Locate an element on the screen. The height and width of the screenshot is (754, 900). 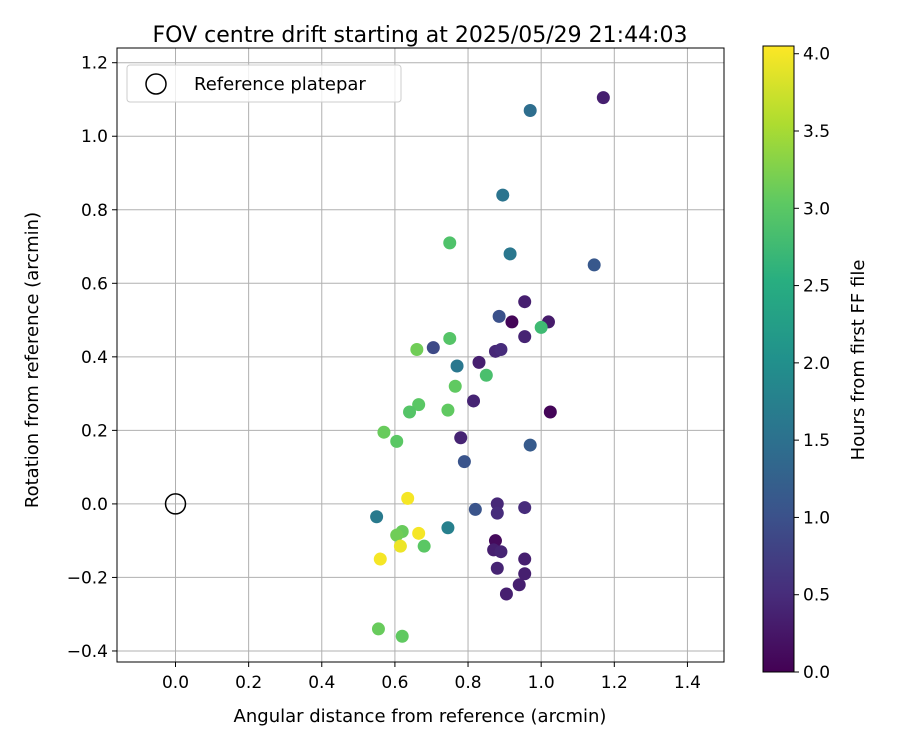
colorbar-tick-label: 2.5 is located at coordinates (816, 287).